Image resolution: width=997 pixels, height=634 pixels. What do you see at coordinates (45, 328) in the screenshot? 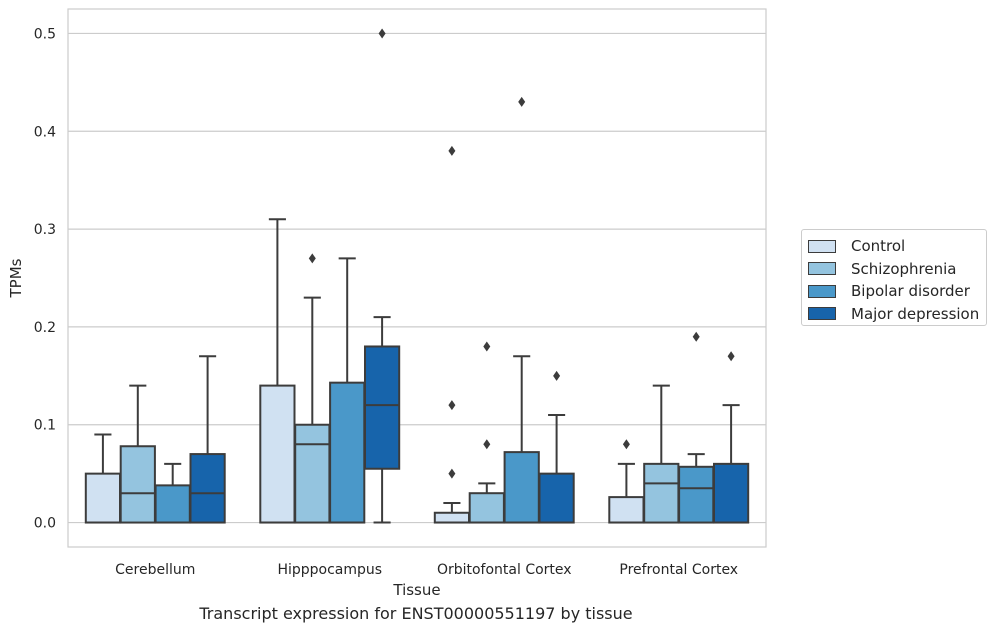
I see `y-tick-label: 0.2` at bounding box center [45, 328].